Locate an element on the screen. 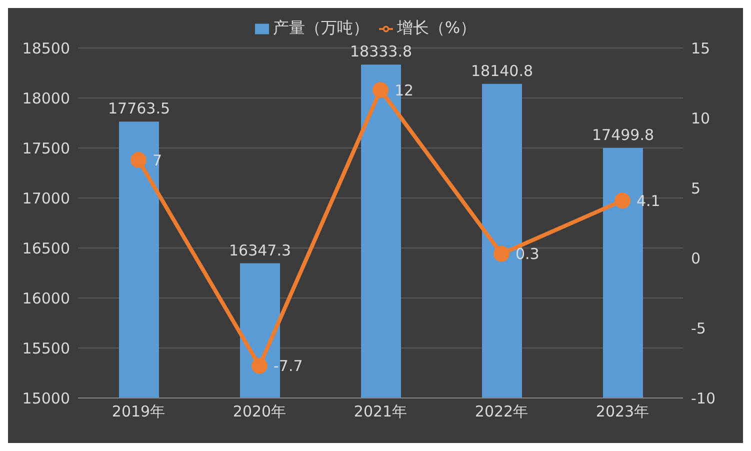  y2-tick-label: 0 is located at coordinates (696, 258).